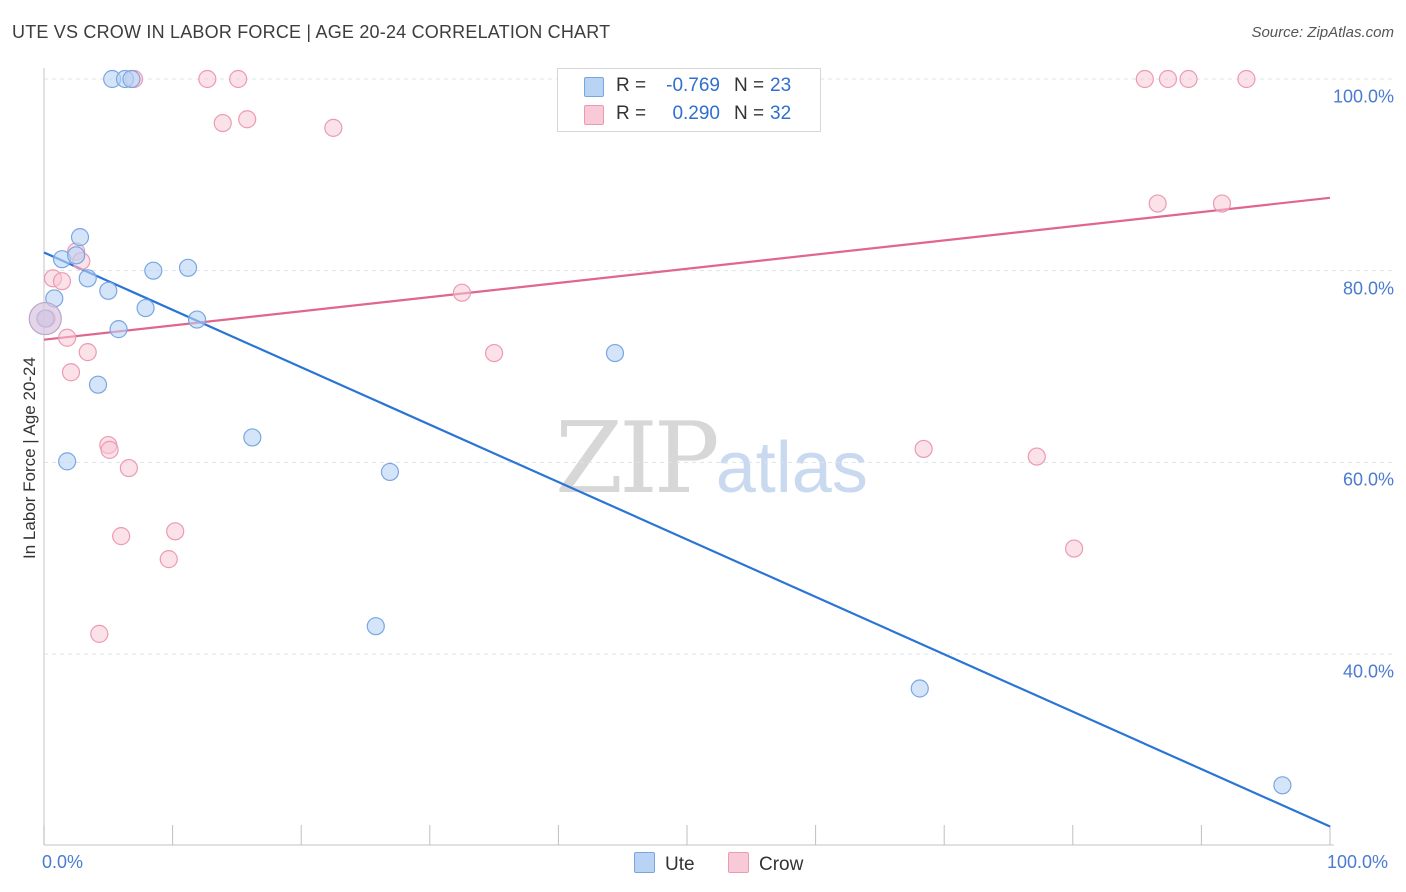 The height and width of the screenshot is (892, 1406). I want to click on y-tick-label: 60.0%, so click(1368, 479).